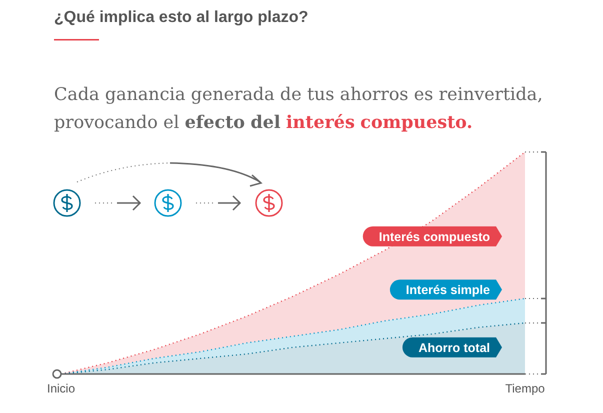 Image resolution: width=603 pixels, height=413 pixels. What do you see at coordinates (181, 17) in the screenshot?
I see `chart-title: ¿Qué implica esto al largo plazo?` at bounding box center [181, 17].